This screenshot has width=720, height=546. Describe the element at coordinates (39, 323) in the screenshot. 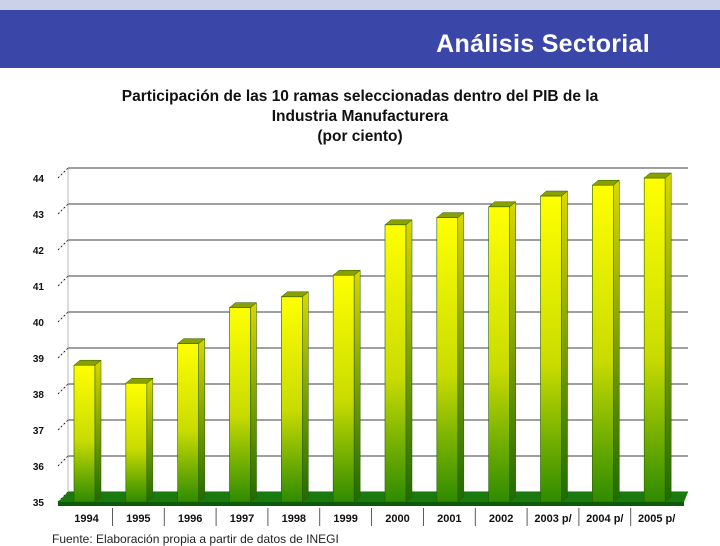

I see `y-tick-label: 40` at that location.